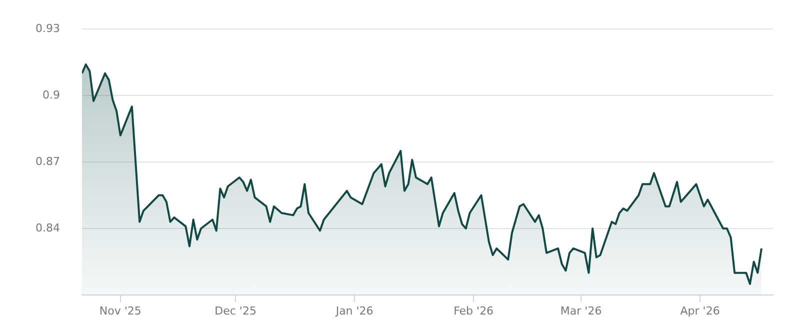 The width and height of the screenshot is (800, 324). Describe the element at coordinates (235, 311) in the screenshot. I see `x-tick-label: Dec '25` at that location.